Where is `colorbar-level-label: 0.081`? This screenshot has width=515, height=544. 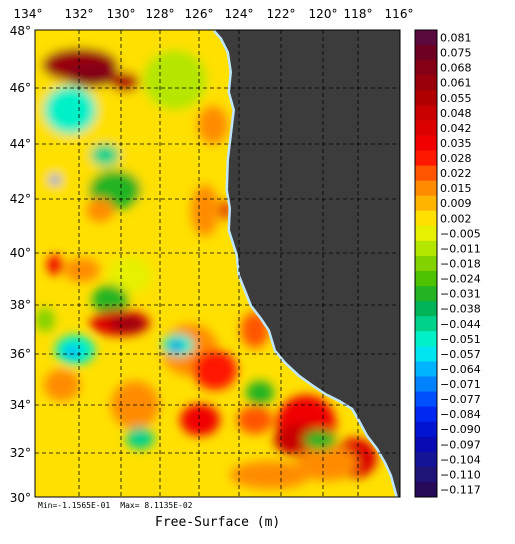
colorbar-level-label: 0.081 is located at coordinates (456, 38).